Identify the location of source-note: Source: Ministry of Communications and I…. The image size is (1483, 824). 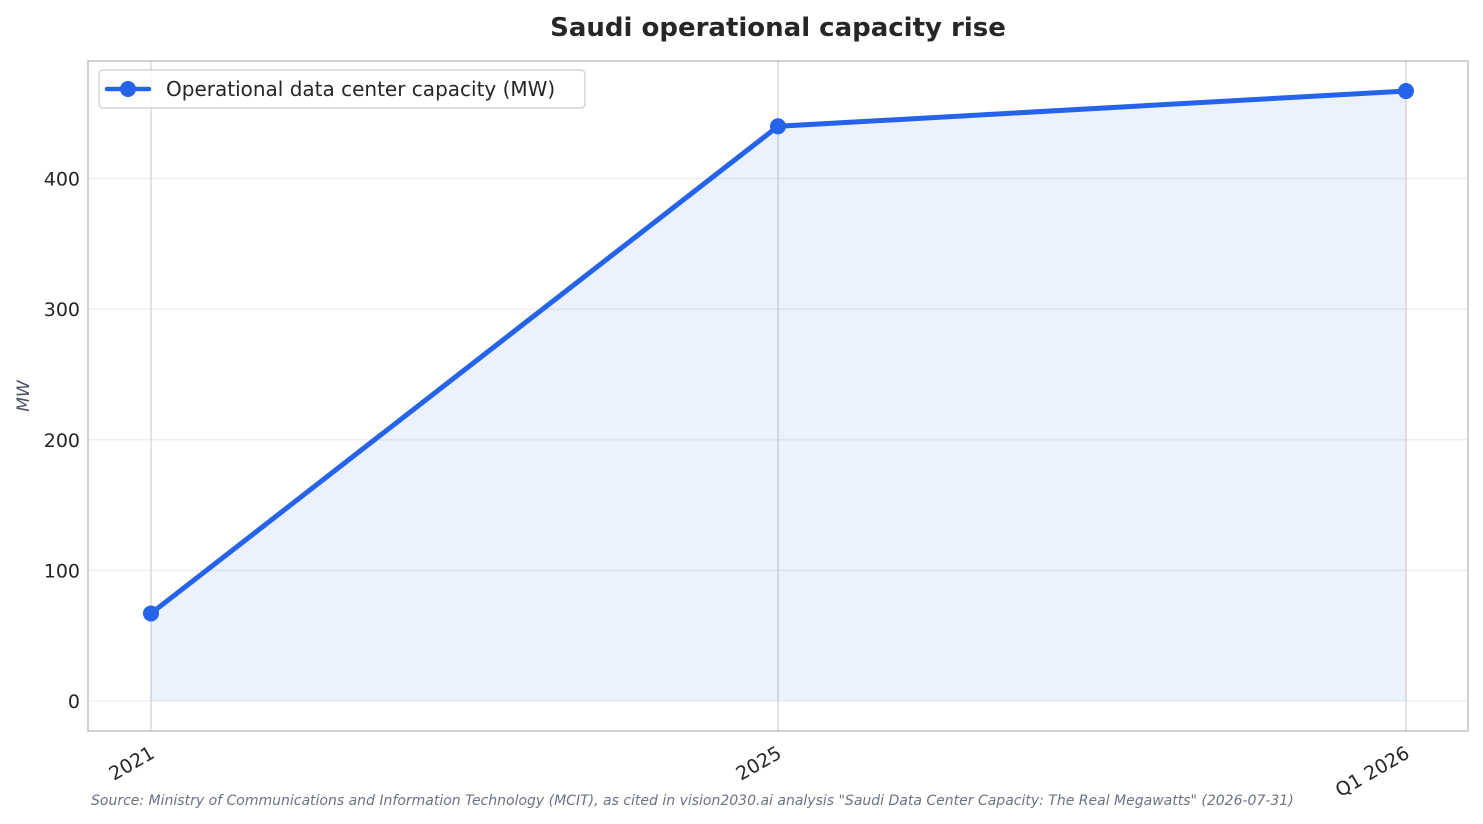
(692, 801).